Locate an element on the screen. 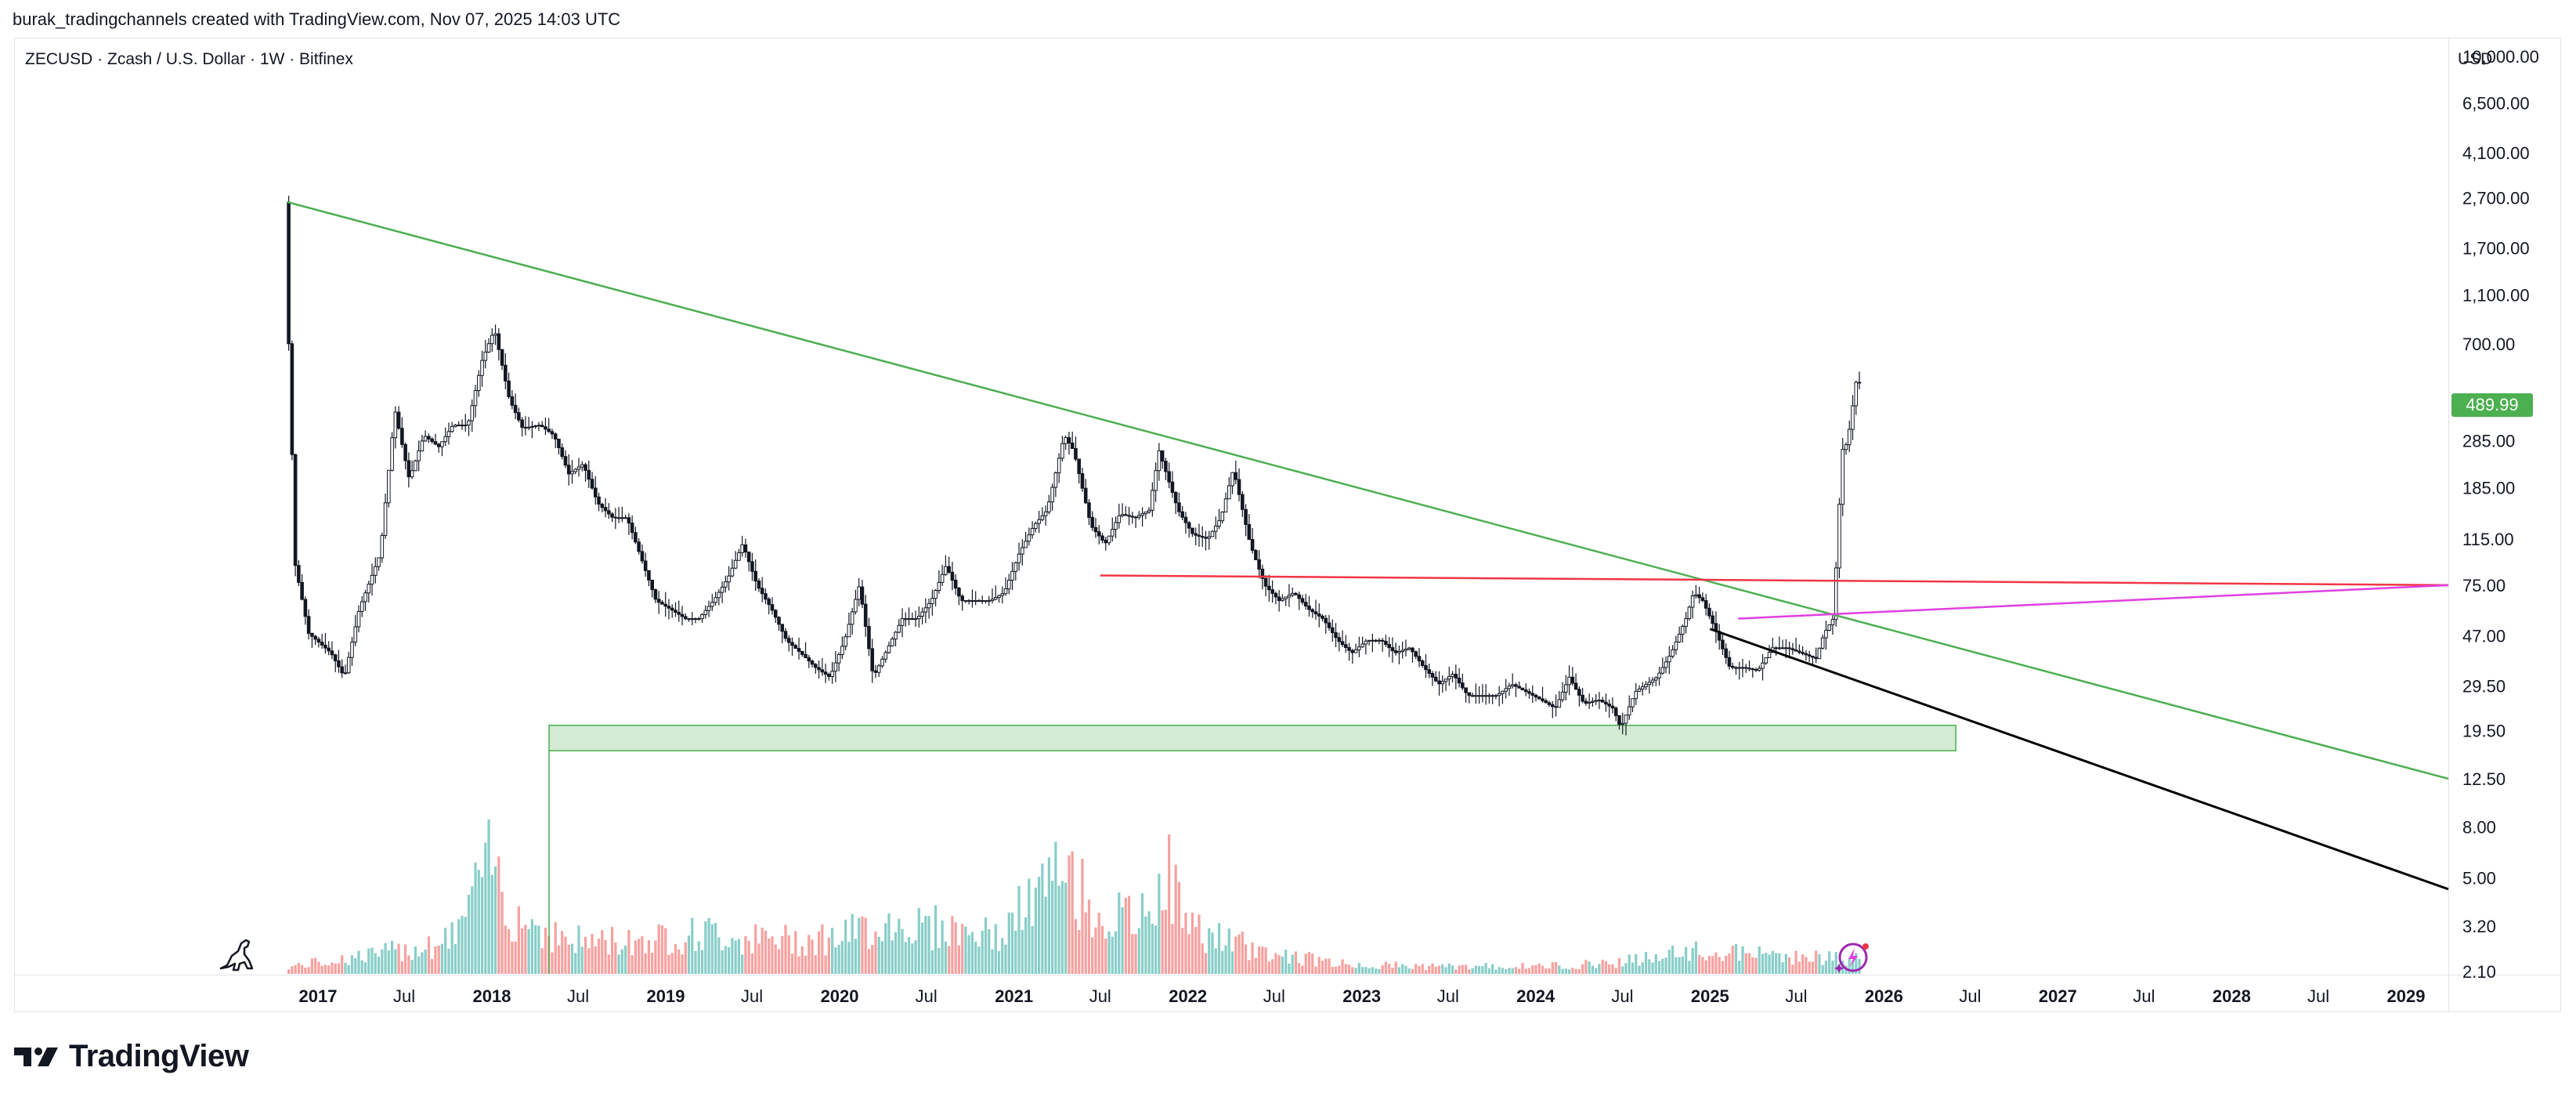 The width and height of the screenshot is (2576, 1100). ai-sparkle-icon is located at coordinates (1852, 958).